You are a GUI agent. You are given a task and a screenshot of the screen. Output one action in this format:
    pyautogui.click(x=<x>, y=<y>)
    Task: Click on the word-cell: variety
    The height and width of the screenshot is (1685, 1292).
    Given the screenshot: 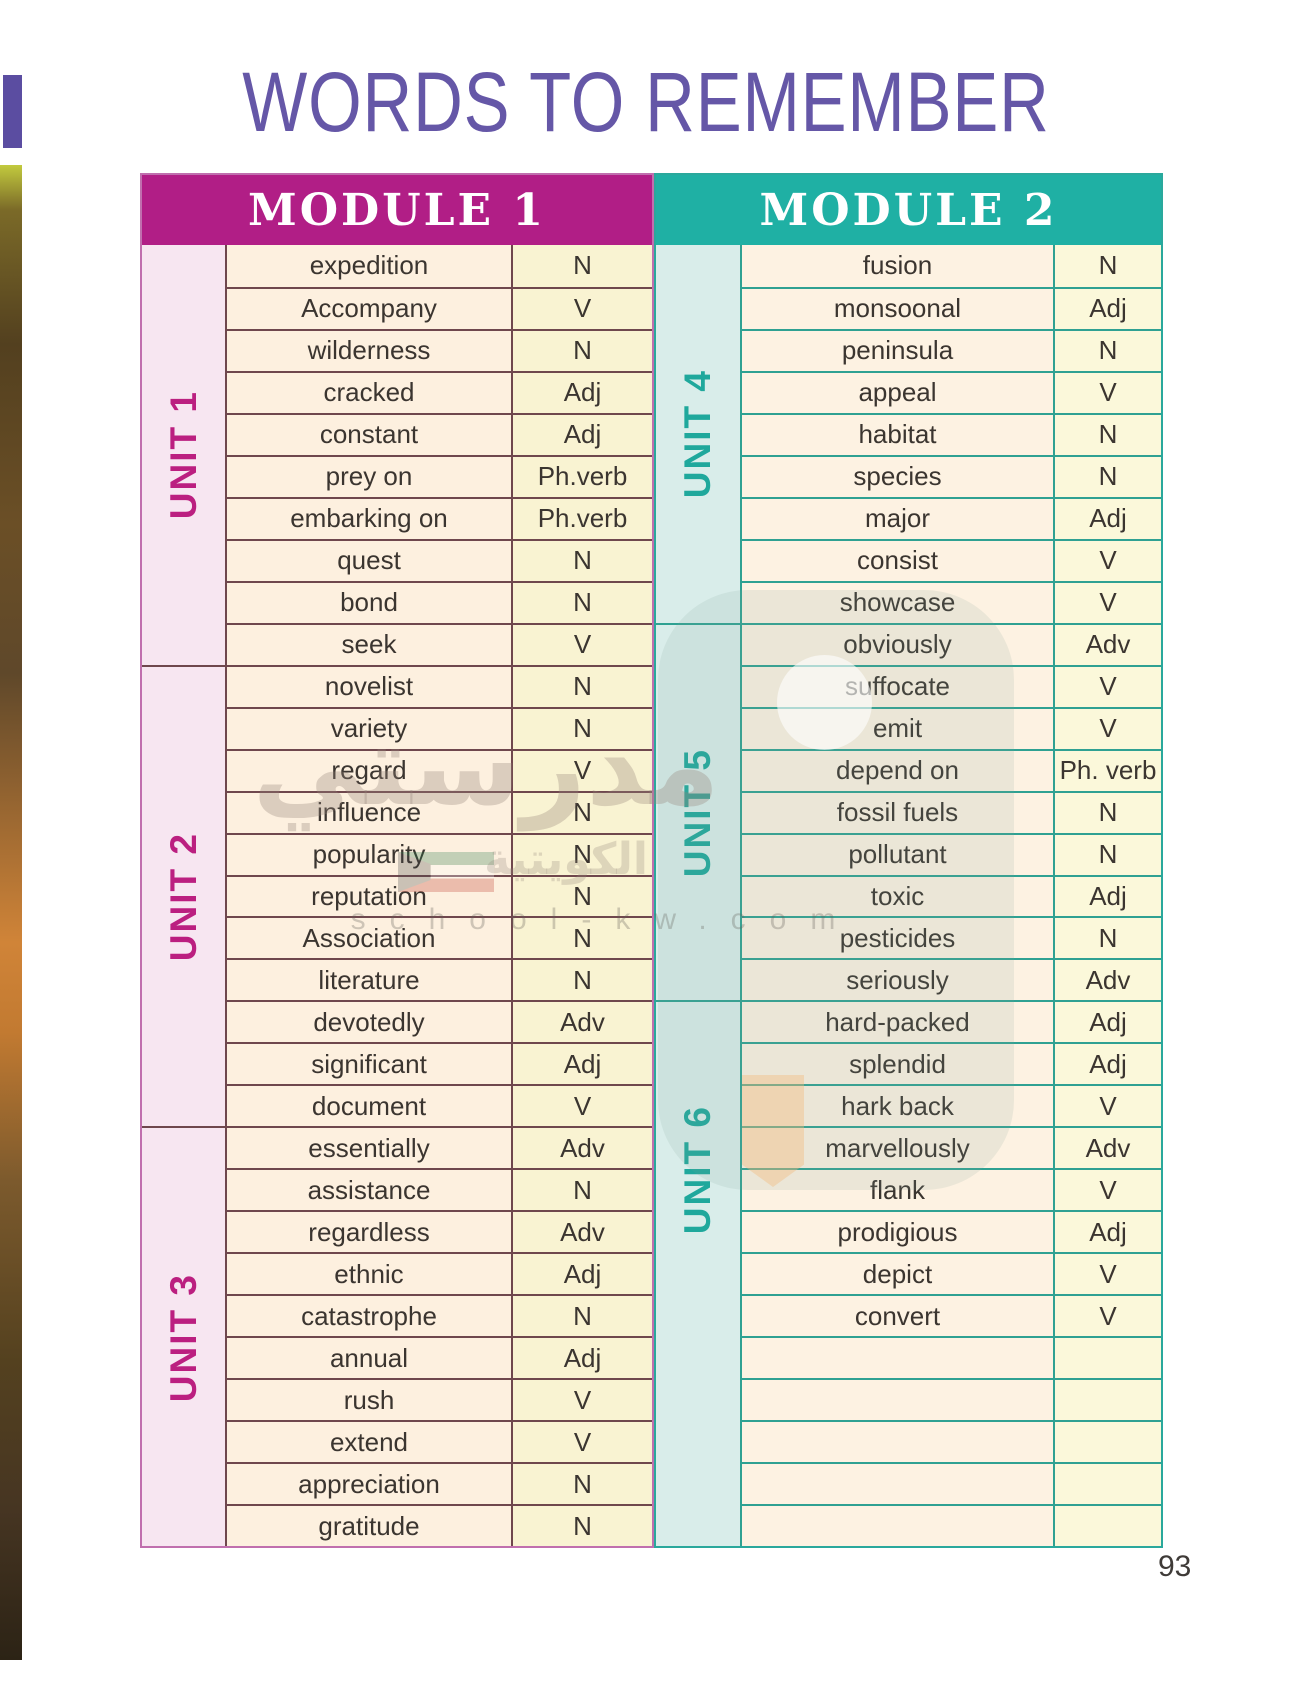 What is the action you would take?
    pyautogui.click(x=368, y=727)
    